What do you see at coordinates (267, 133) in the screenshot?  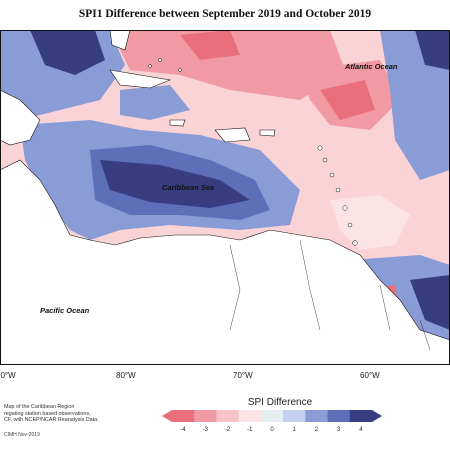 I see `land-puerto-rico` at bounding box center [267, 133].